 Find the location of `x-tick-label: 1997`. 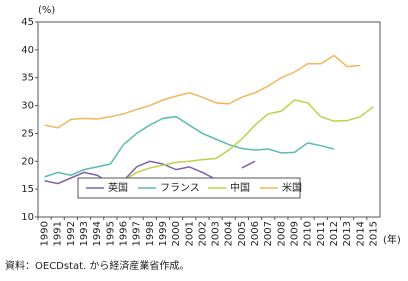

x-tick-label: 1997 is located at coordinates (137, 233).